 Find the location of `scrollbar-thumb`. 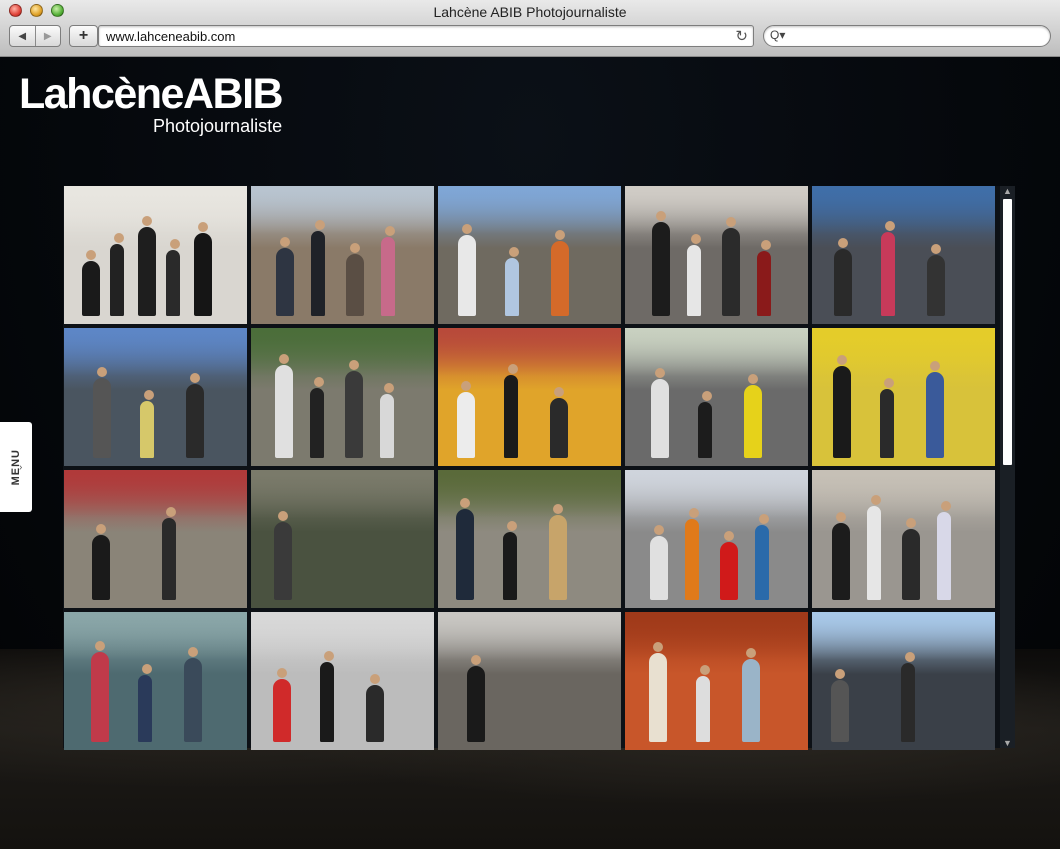

scrollbar-thumb is located at coordinates (1007, 332).